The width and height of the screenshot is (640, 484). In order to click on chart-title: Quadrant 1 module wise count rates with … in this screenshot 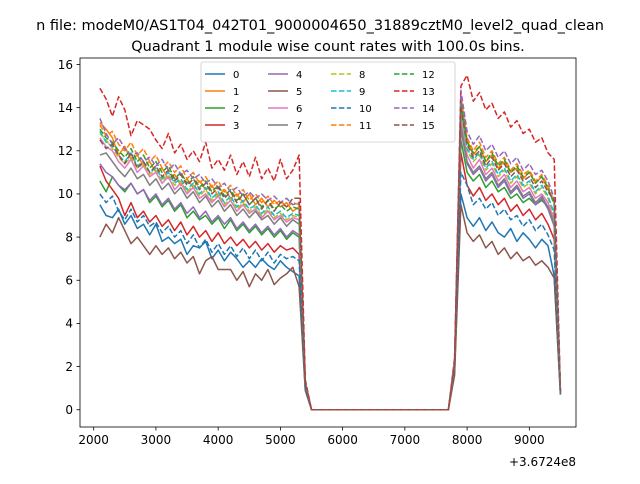, I will do `click(328, 47)`.